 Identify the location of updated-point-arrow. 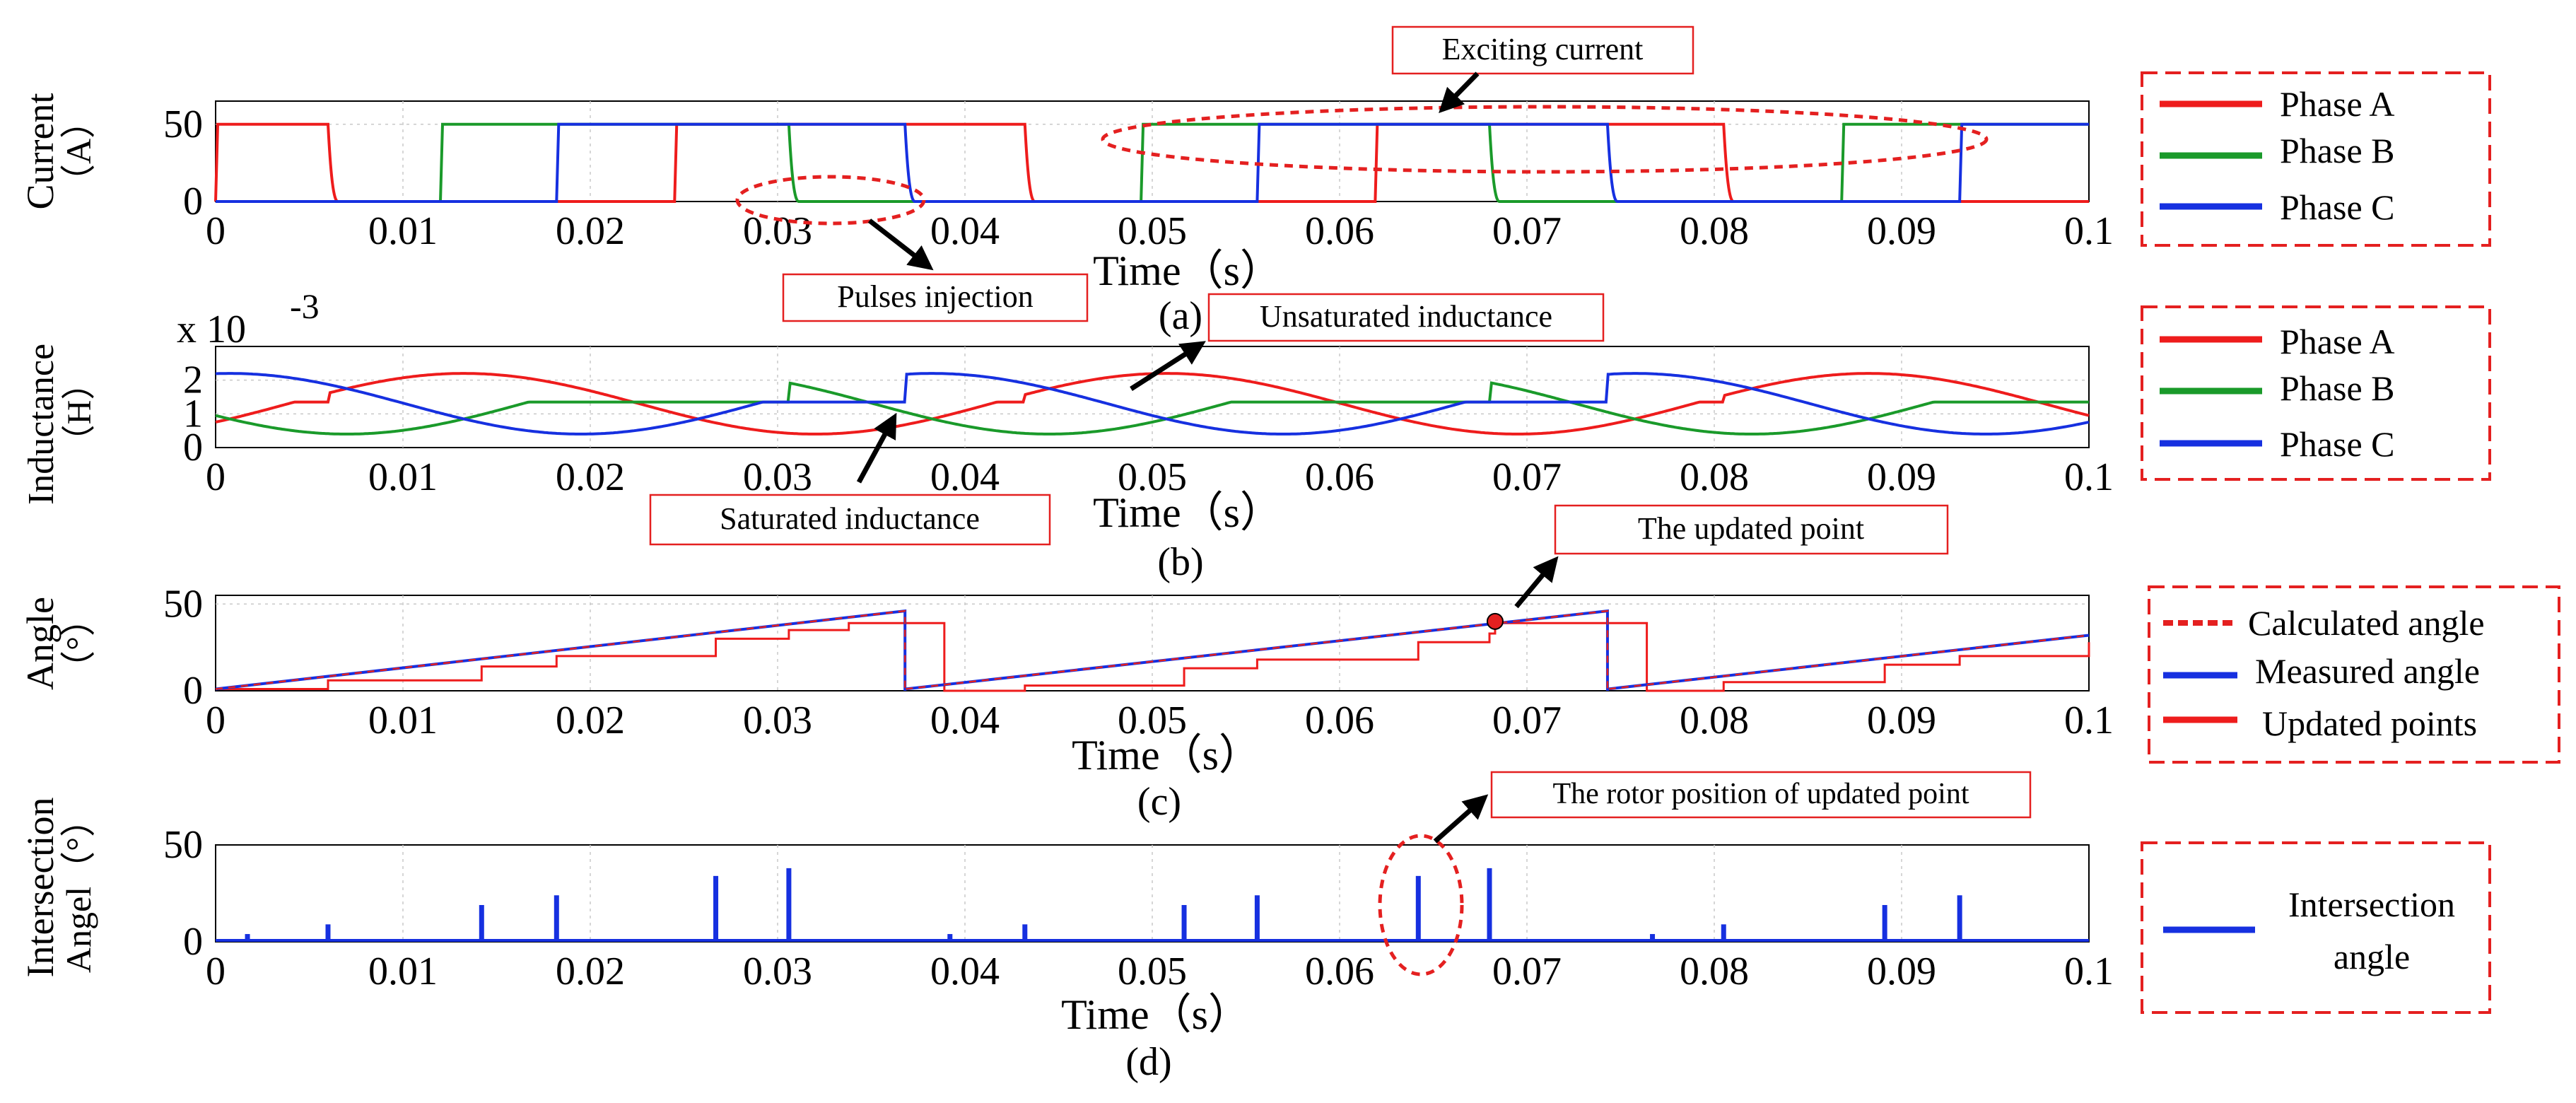
(1536, 582).